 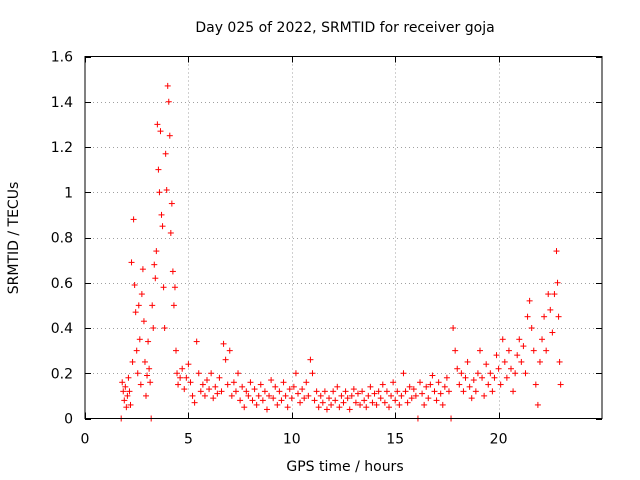 I want to click on y-tick-label: 0.8, so click(x=62, y=239).